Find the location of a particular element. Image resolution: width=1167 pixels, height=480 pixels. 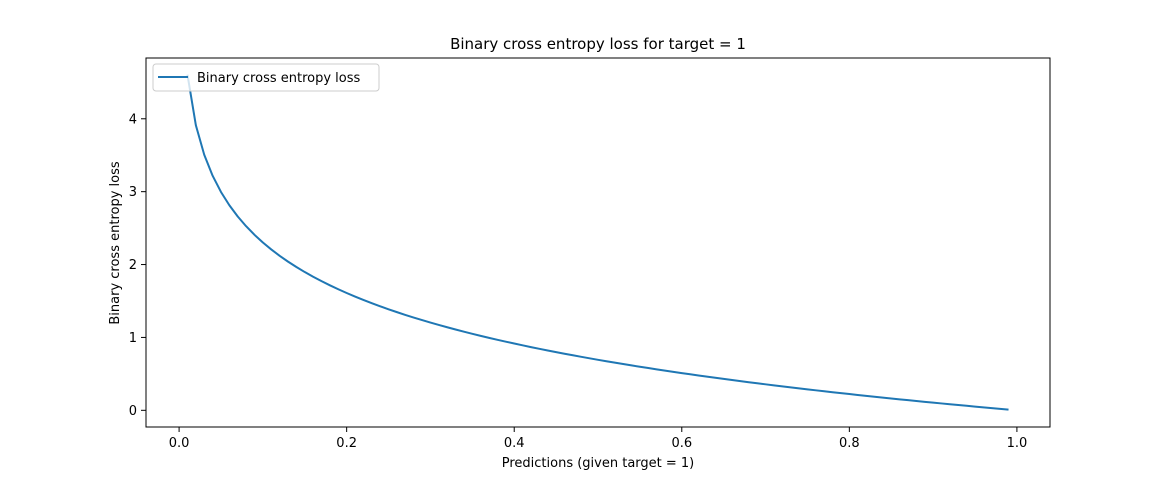

x-axis-ticks: 0.0 0.2 0.4 0.6 0.8 1.0 is located at coordinates (598, 439).